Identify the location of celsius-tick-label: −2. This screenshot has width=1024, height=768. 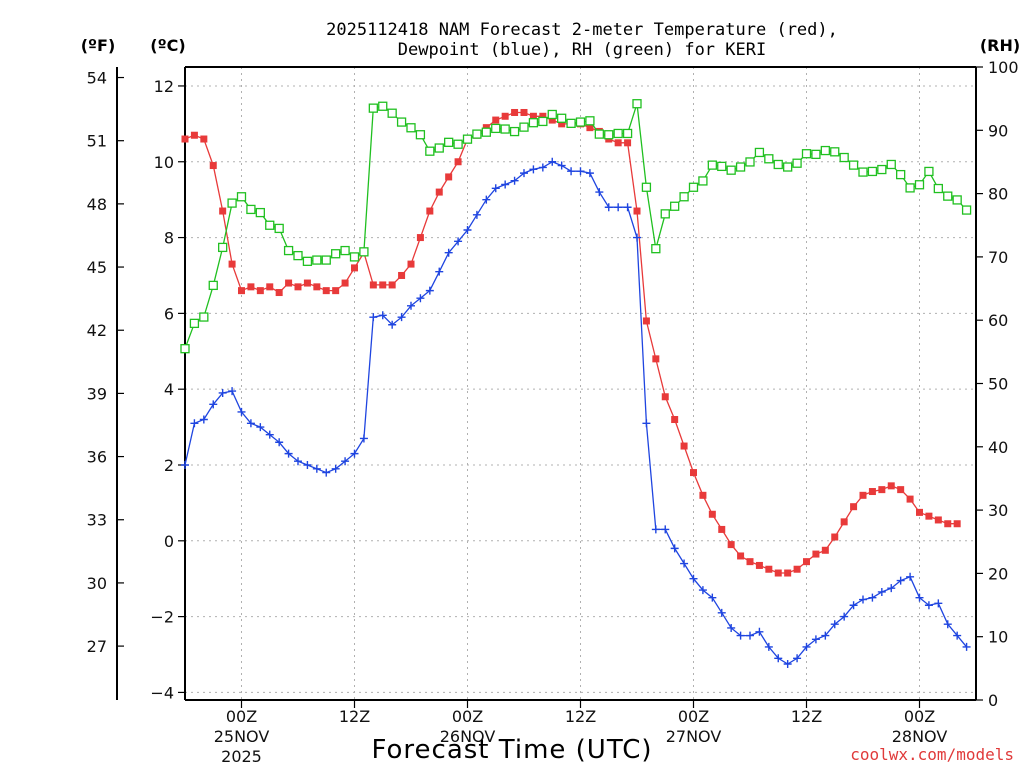
(162, 617).